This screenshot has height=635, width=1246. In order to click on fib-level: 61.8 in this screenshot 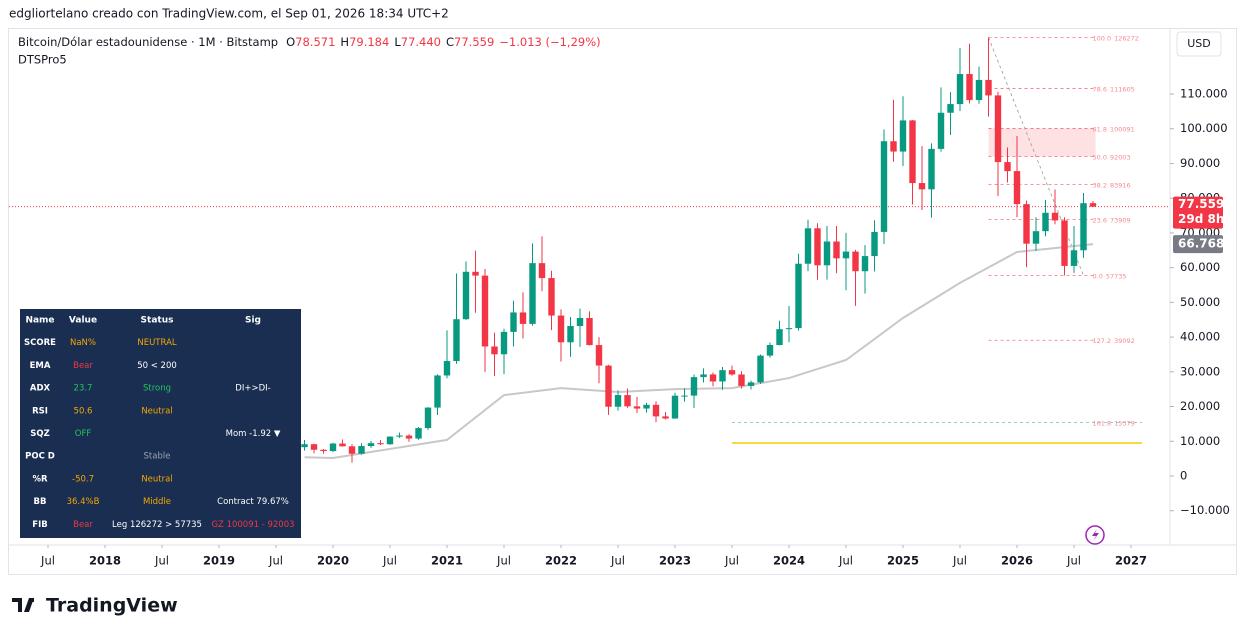, I will do `click(1100, 129)`.